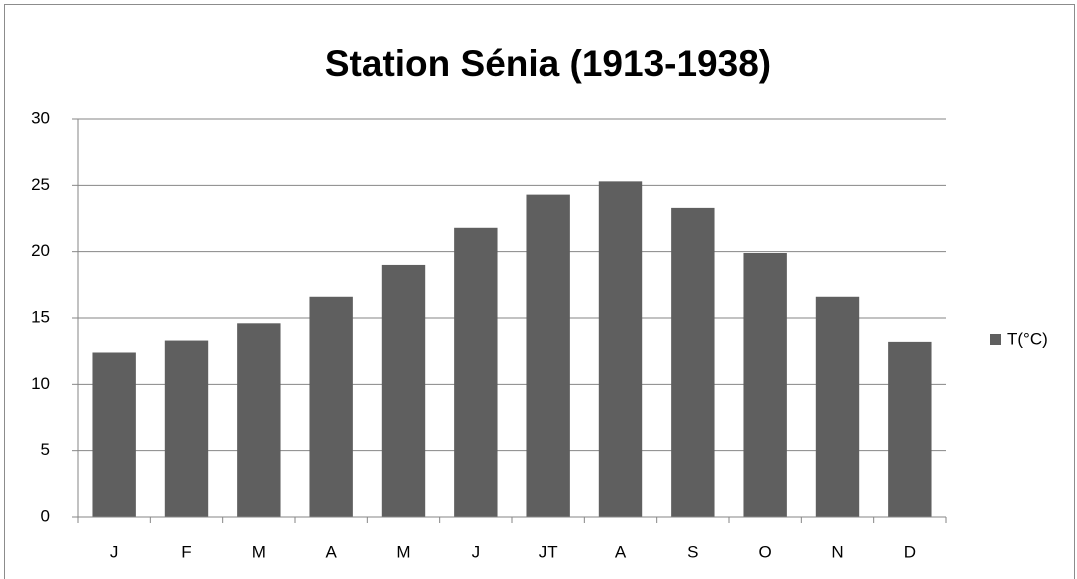  I want to click on y-tick-label: 20, so click(40, 250).